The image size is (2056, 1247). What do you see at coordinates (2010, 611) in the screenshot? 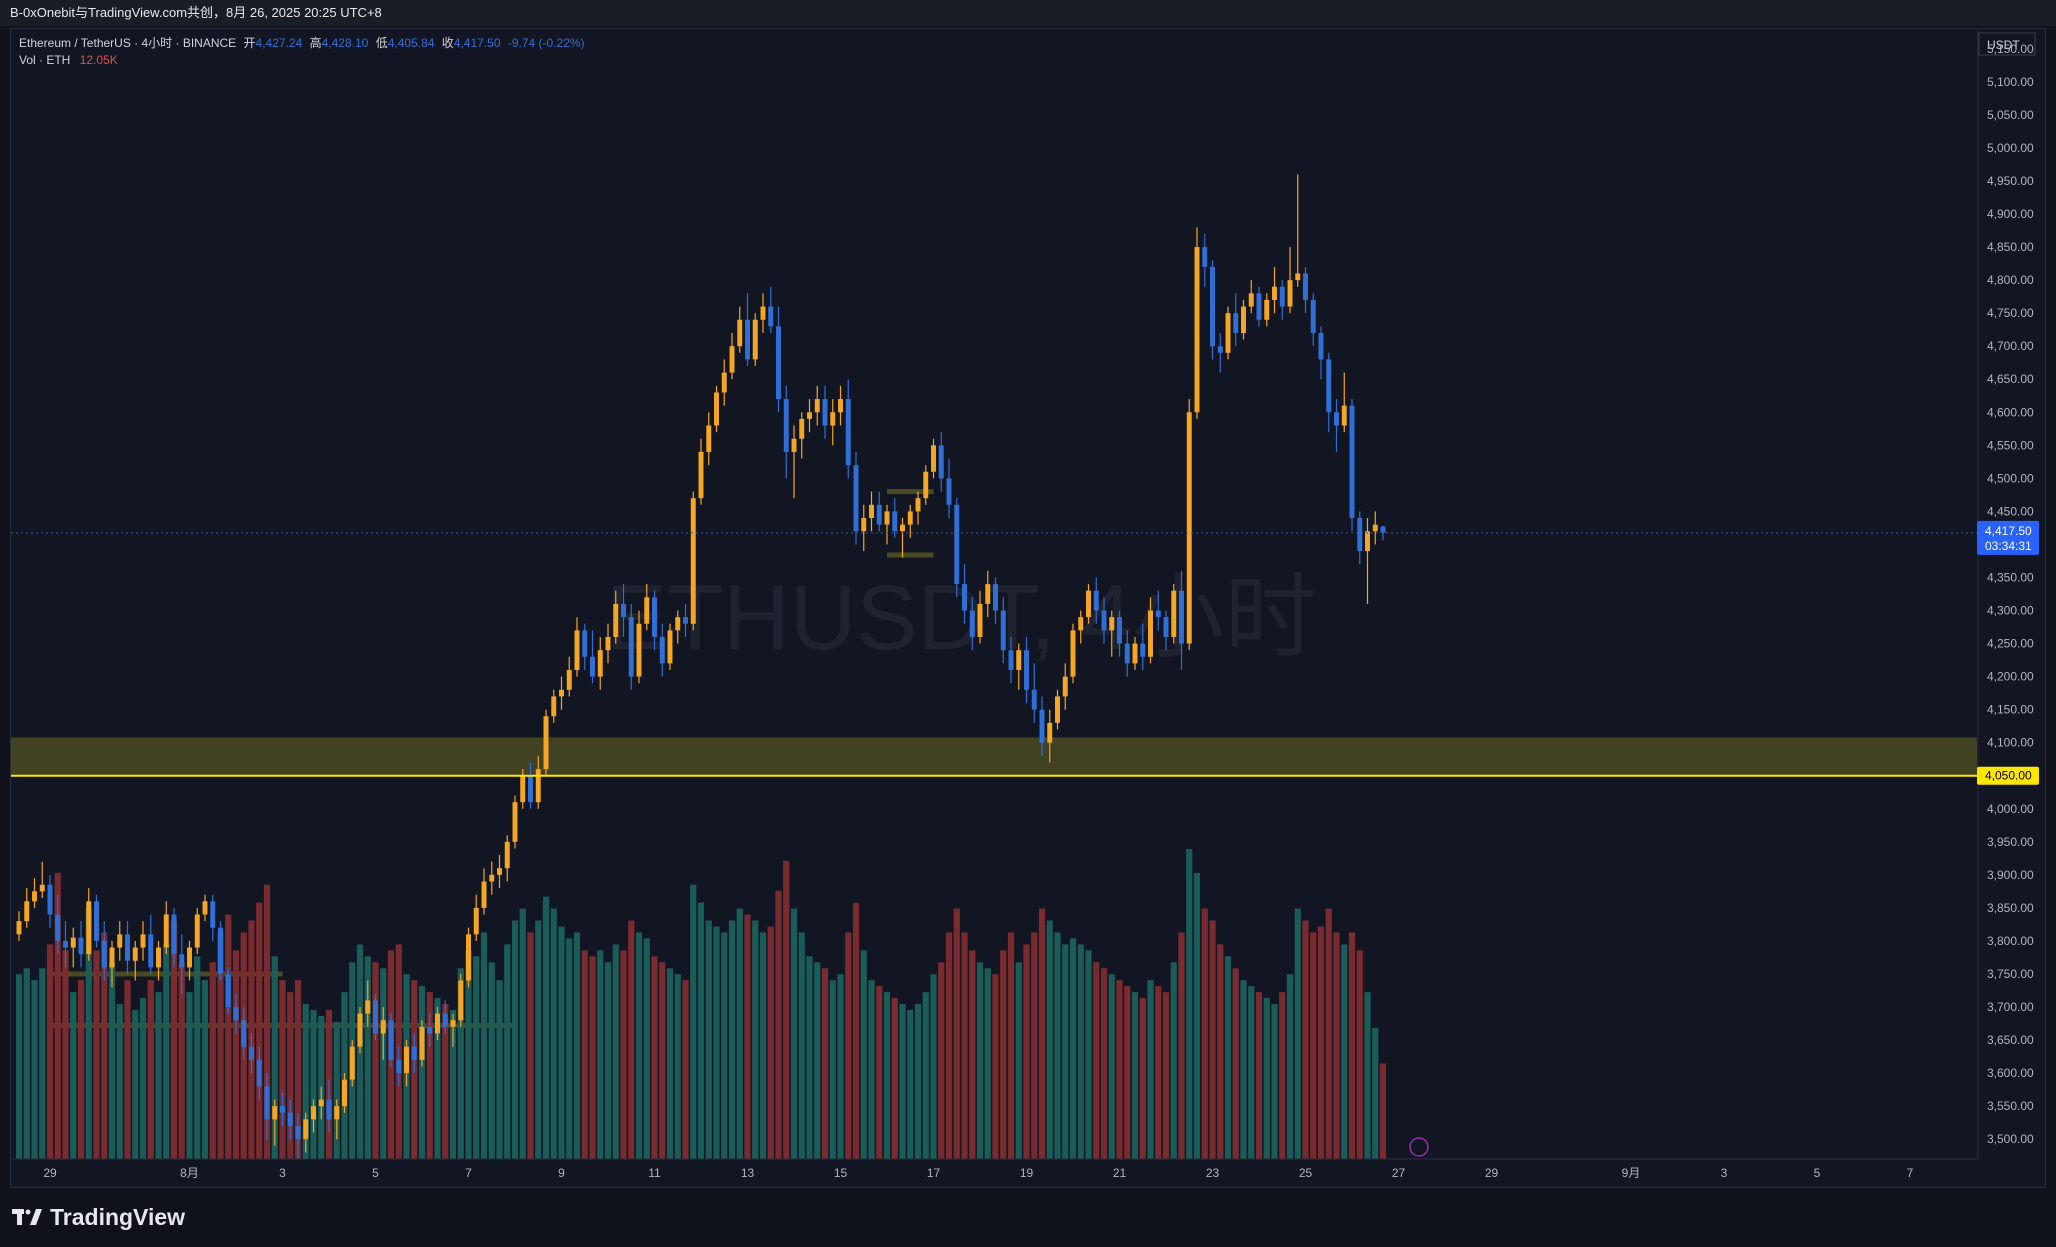
I see `price-tick-label: 4,300.00` at bounding box center [2010, 611].